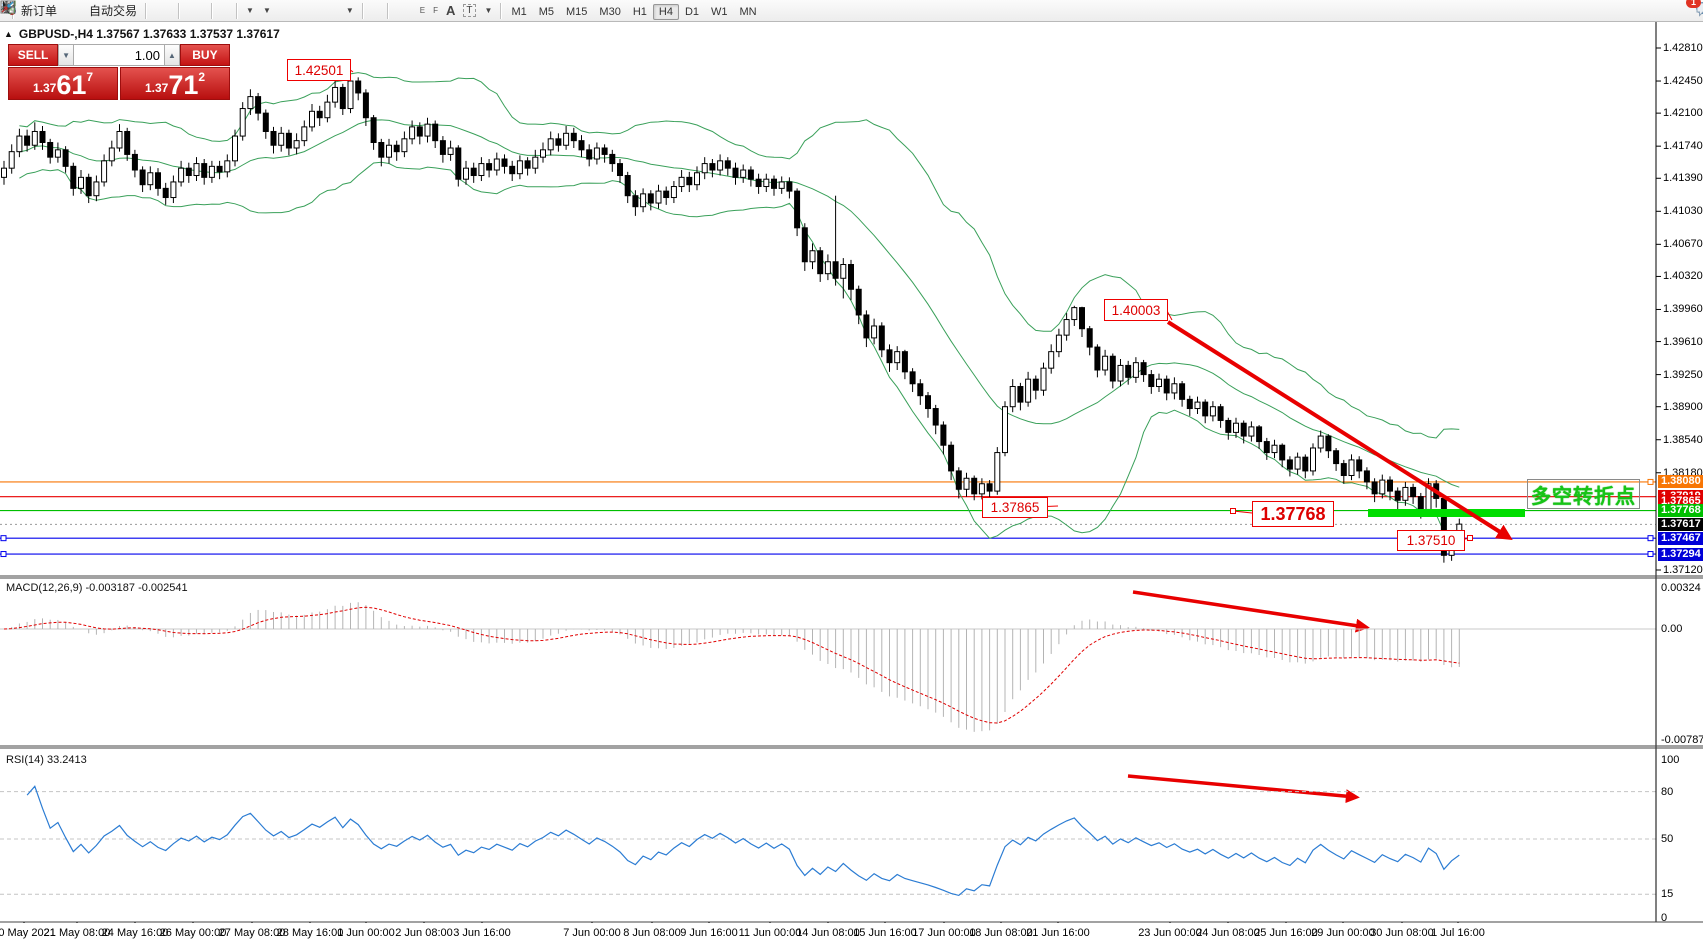 This screenshot has height=943, width=1703. What do you see at coordinates (482, 933) in the screenshot?
I see `time-axis-label: 3 Jun 16:00` at bounding box center [482, 933].